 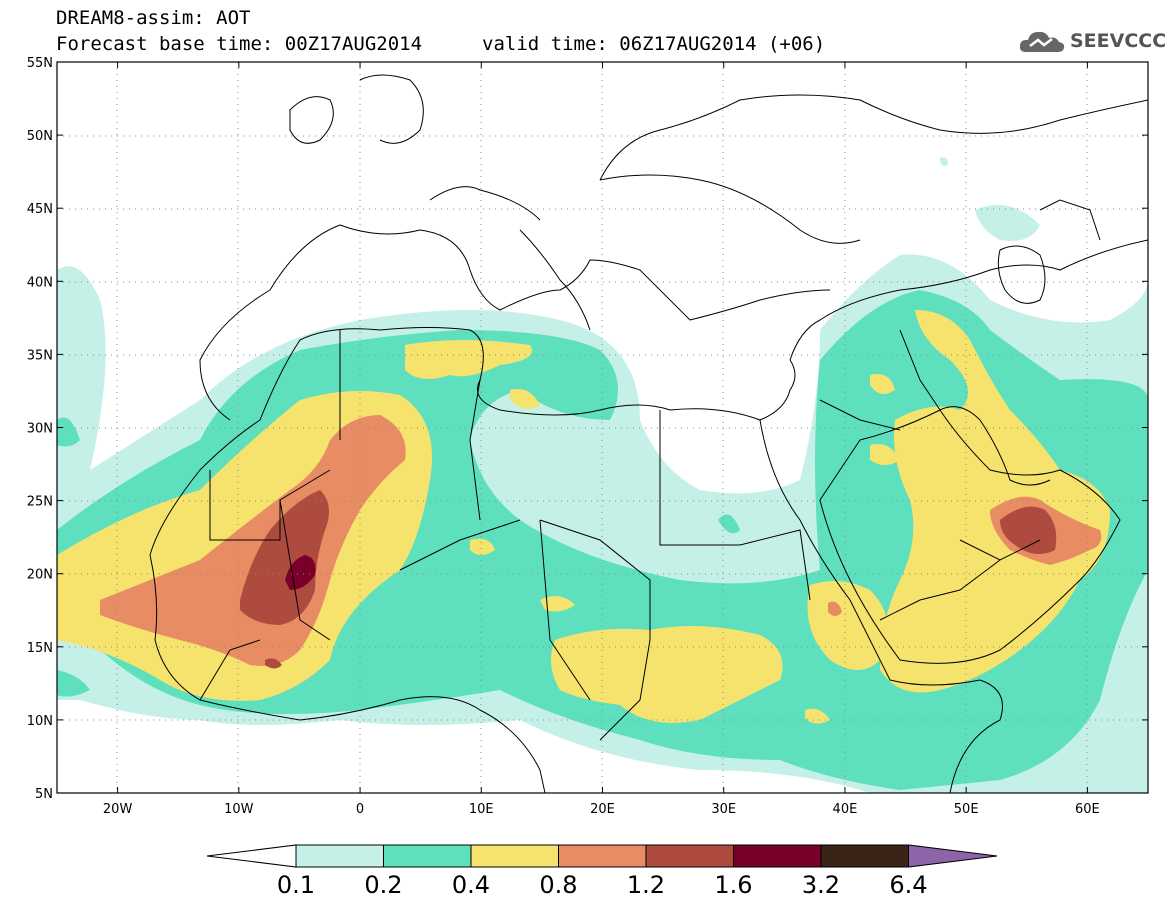 I want to click on lon-label: 30E, so click(x=723, y=809).